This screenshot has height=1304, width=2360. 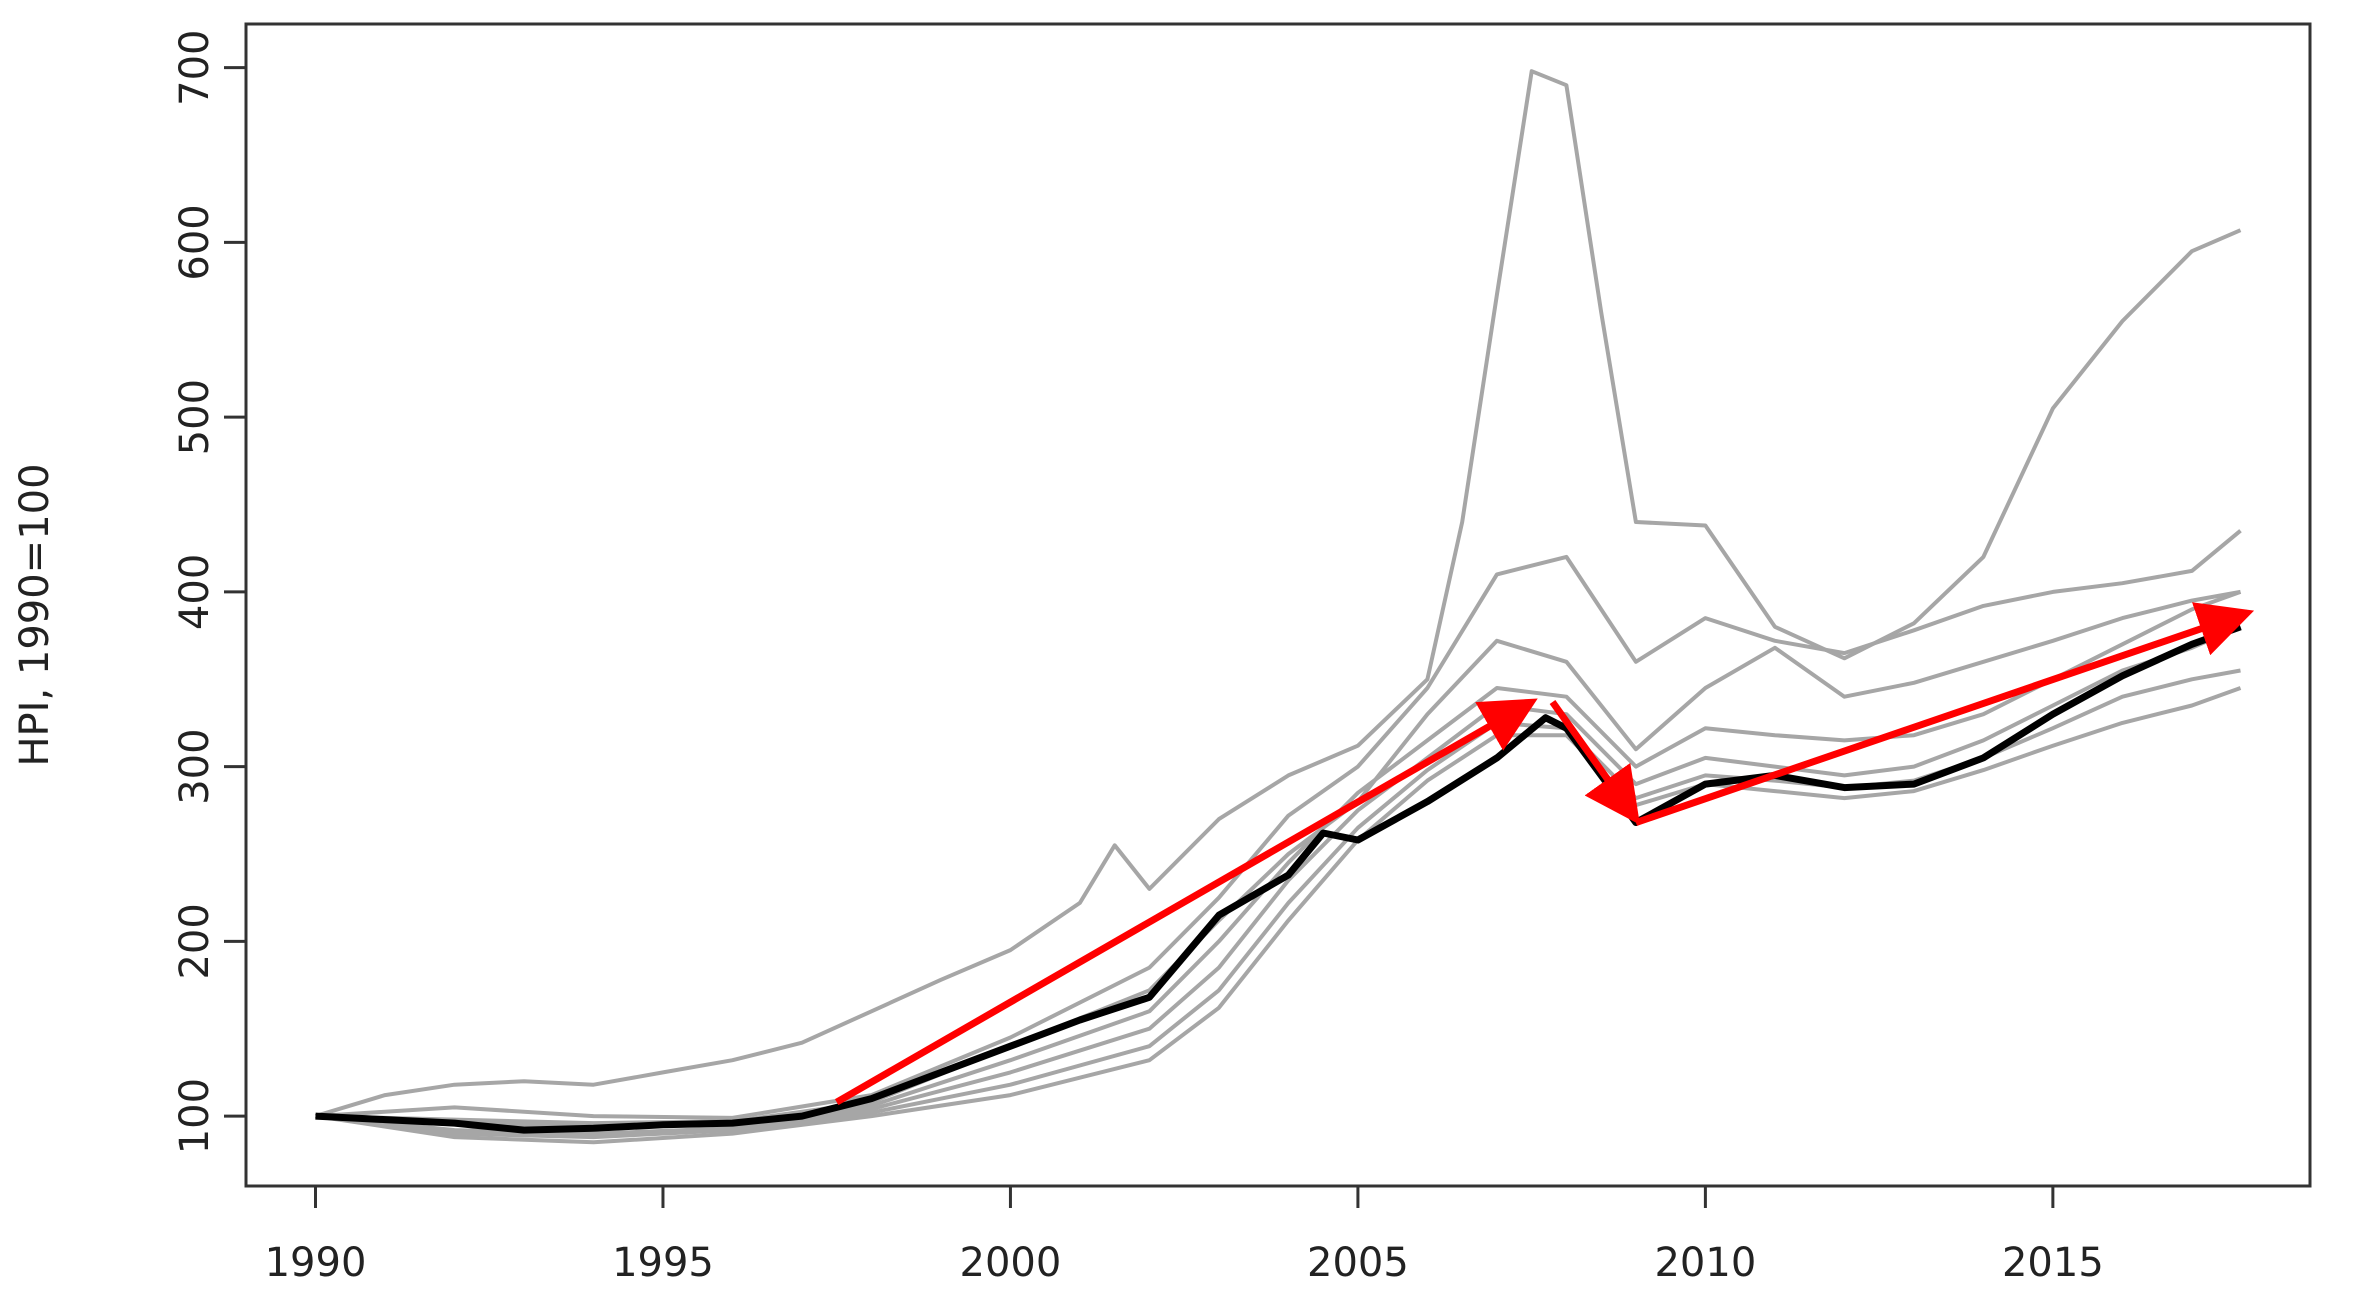 I want to click on x-tick-label: 1995, so click(x=663, y=1263).